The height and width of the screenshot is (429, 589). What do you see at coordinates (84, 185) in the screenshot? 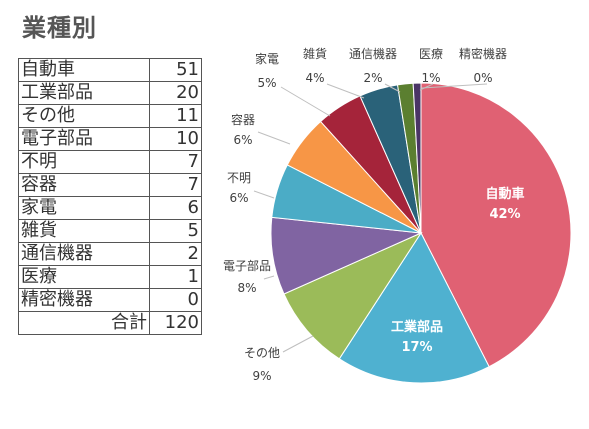
I see `category-cell: 容器` at bounding box center [84, 185].